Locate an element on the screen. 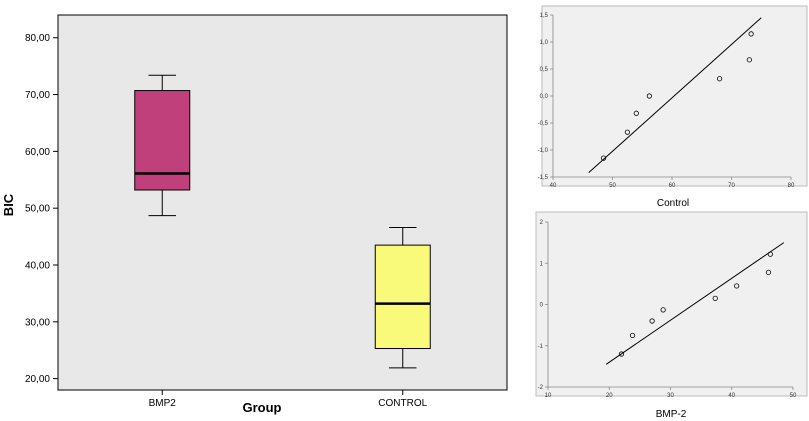  qq-y-tick-label: 1 is located at coordinates (542, 264).